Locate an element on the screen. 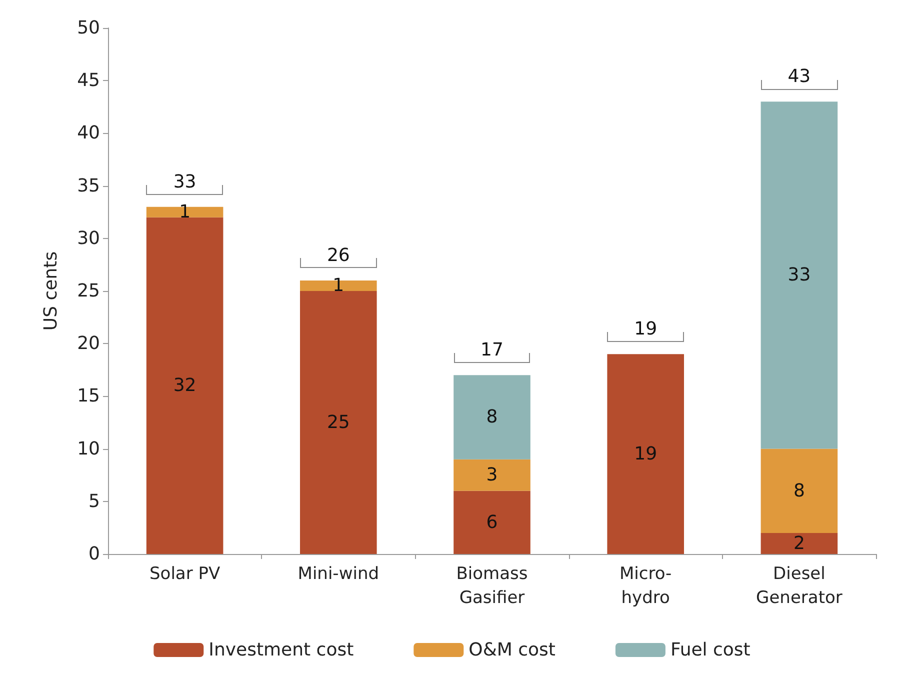  y-tick-label: 5 is located at coordinates (94, 501).